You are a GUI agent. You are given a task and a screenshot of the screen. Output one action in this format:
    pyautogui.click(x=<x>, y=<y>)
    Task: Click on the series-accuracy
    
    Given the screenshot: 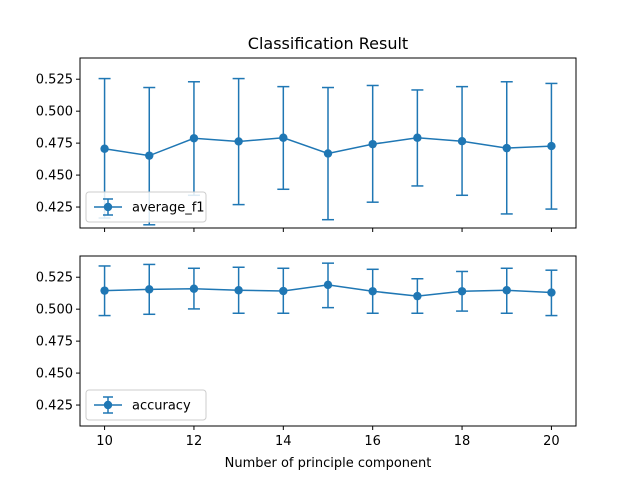 What is the action you would take?
    pyautogui.click(x=328, y=289)
    